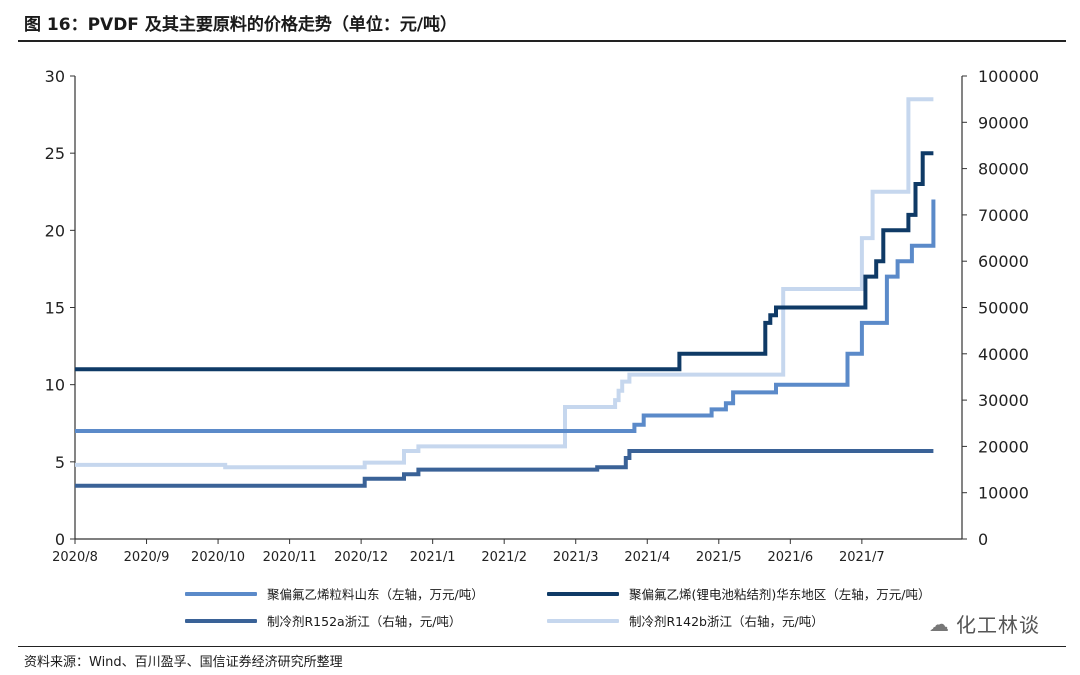 The width and height of the screenshot is (1080, 675). Describe the element at coordinates (375, 594) in the screenshot. I see `legend-label: 聚偏氟乙烯粒料山东（左轴，万元/吨）` at that location.